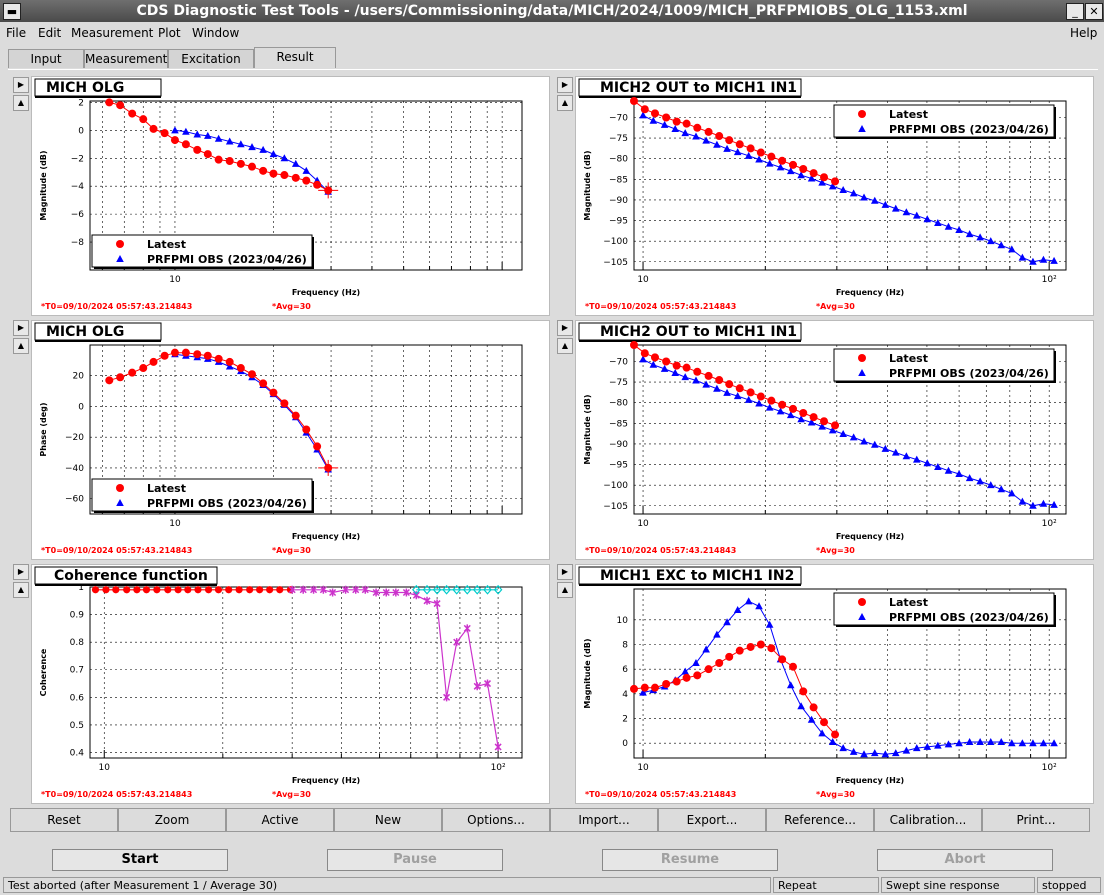 This screenshot has width=1104, height=895. What do you see at coordinates (211, 58) in the screenshot?
I see `tab-excitation: Excitation` at bounding box center [211, 58].